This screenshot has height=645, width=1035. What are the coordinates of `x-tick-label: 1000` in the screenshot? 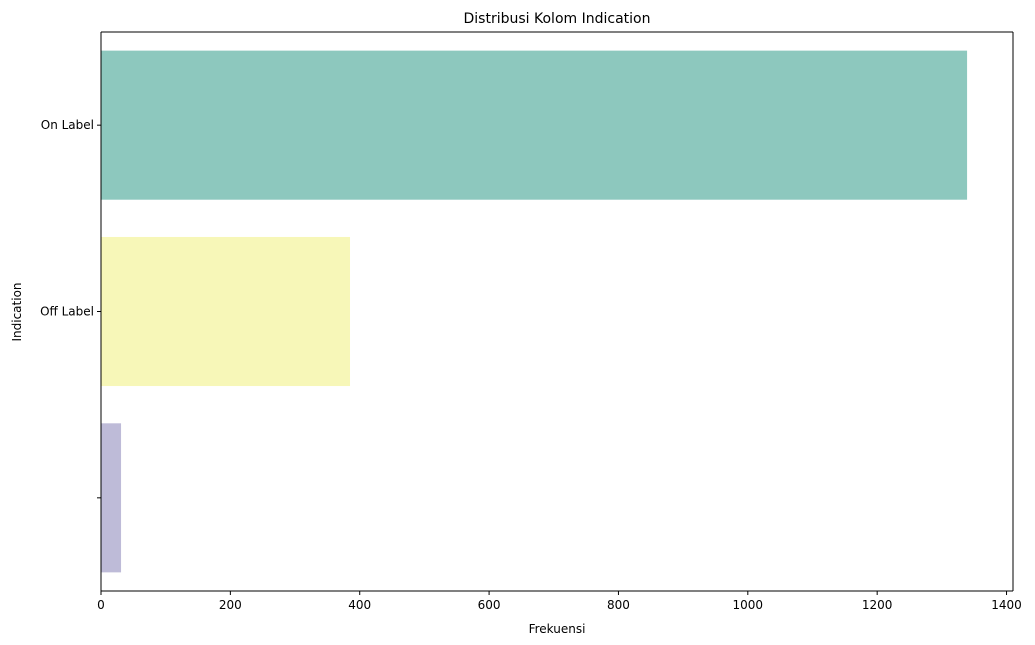 It's located at (748, 605).